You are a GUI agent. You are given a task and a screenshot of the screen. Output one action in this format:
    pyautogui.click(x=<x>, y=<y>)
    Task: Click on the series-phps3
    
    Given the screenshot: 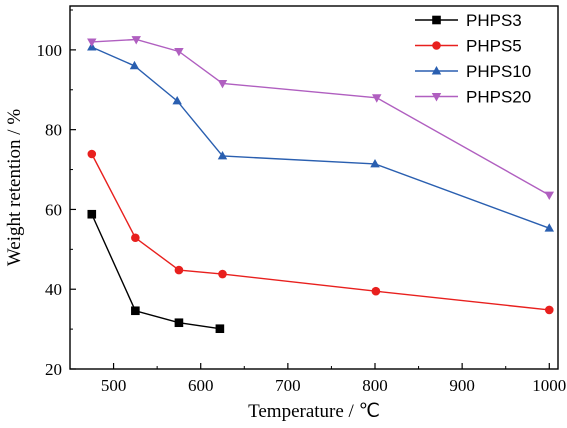 What is the action you would take?
    pyautogui.click(x=156, y=271)
    